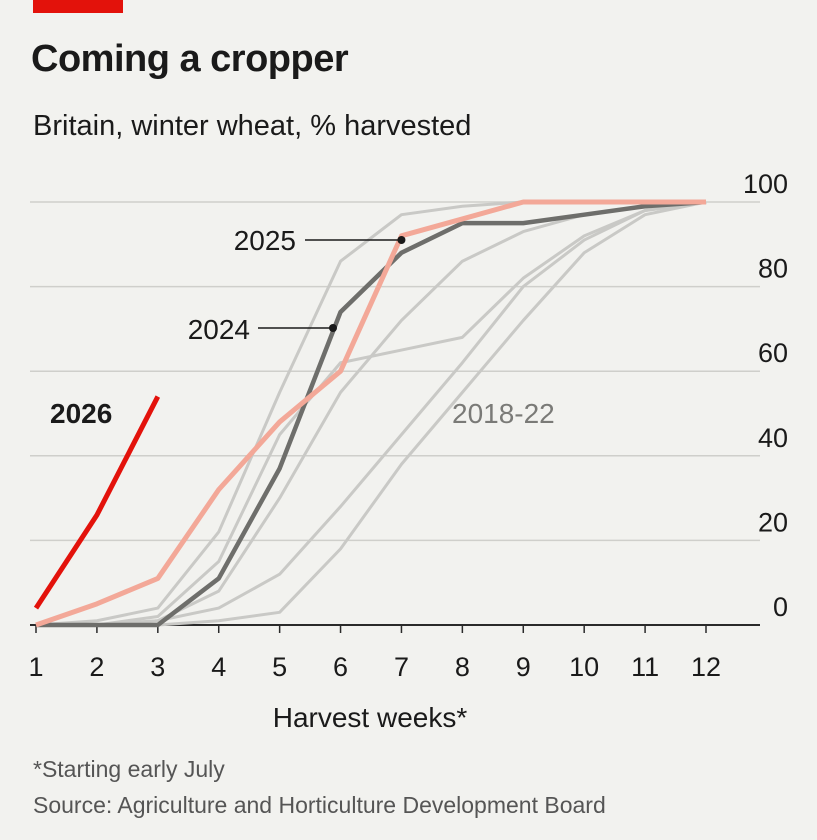  What do you see at coordinates (523, 667) in the screenshot?
I see `x-tick-label: 9` at bounding box center [523, 667].